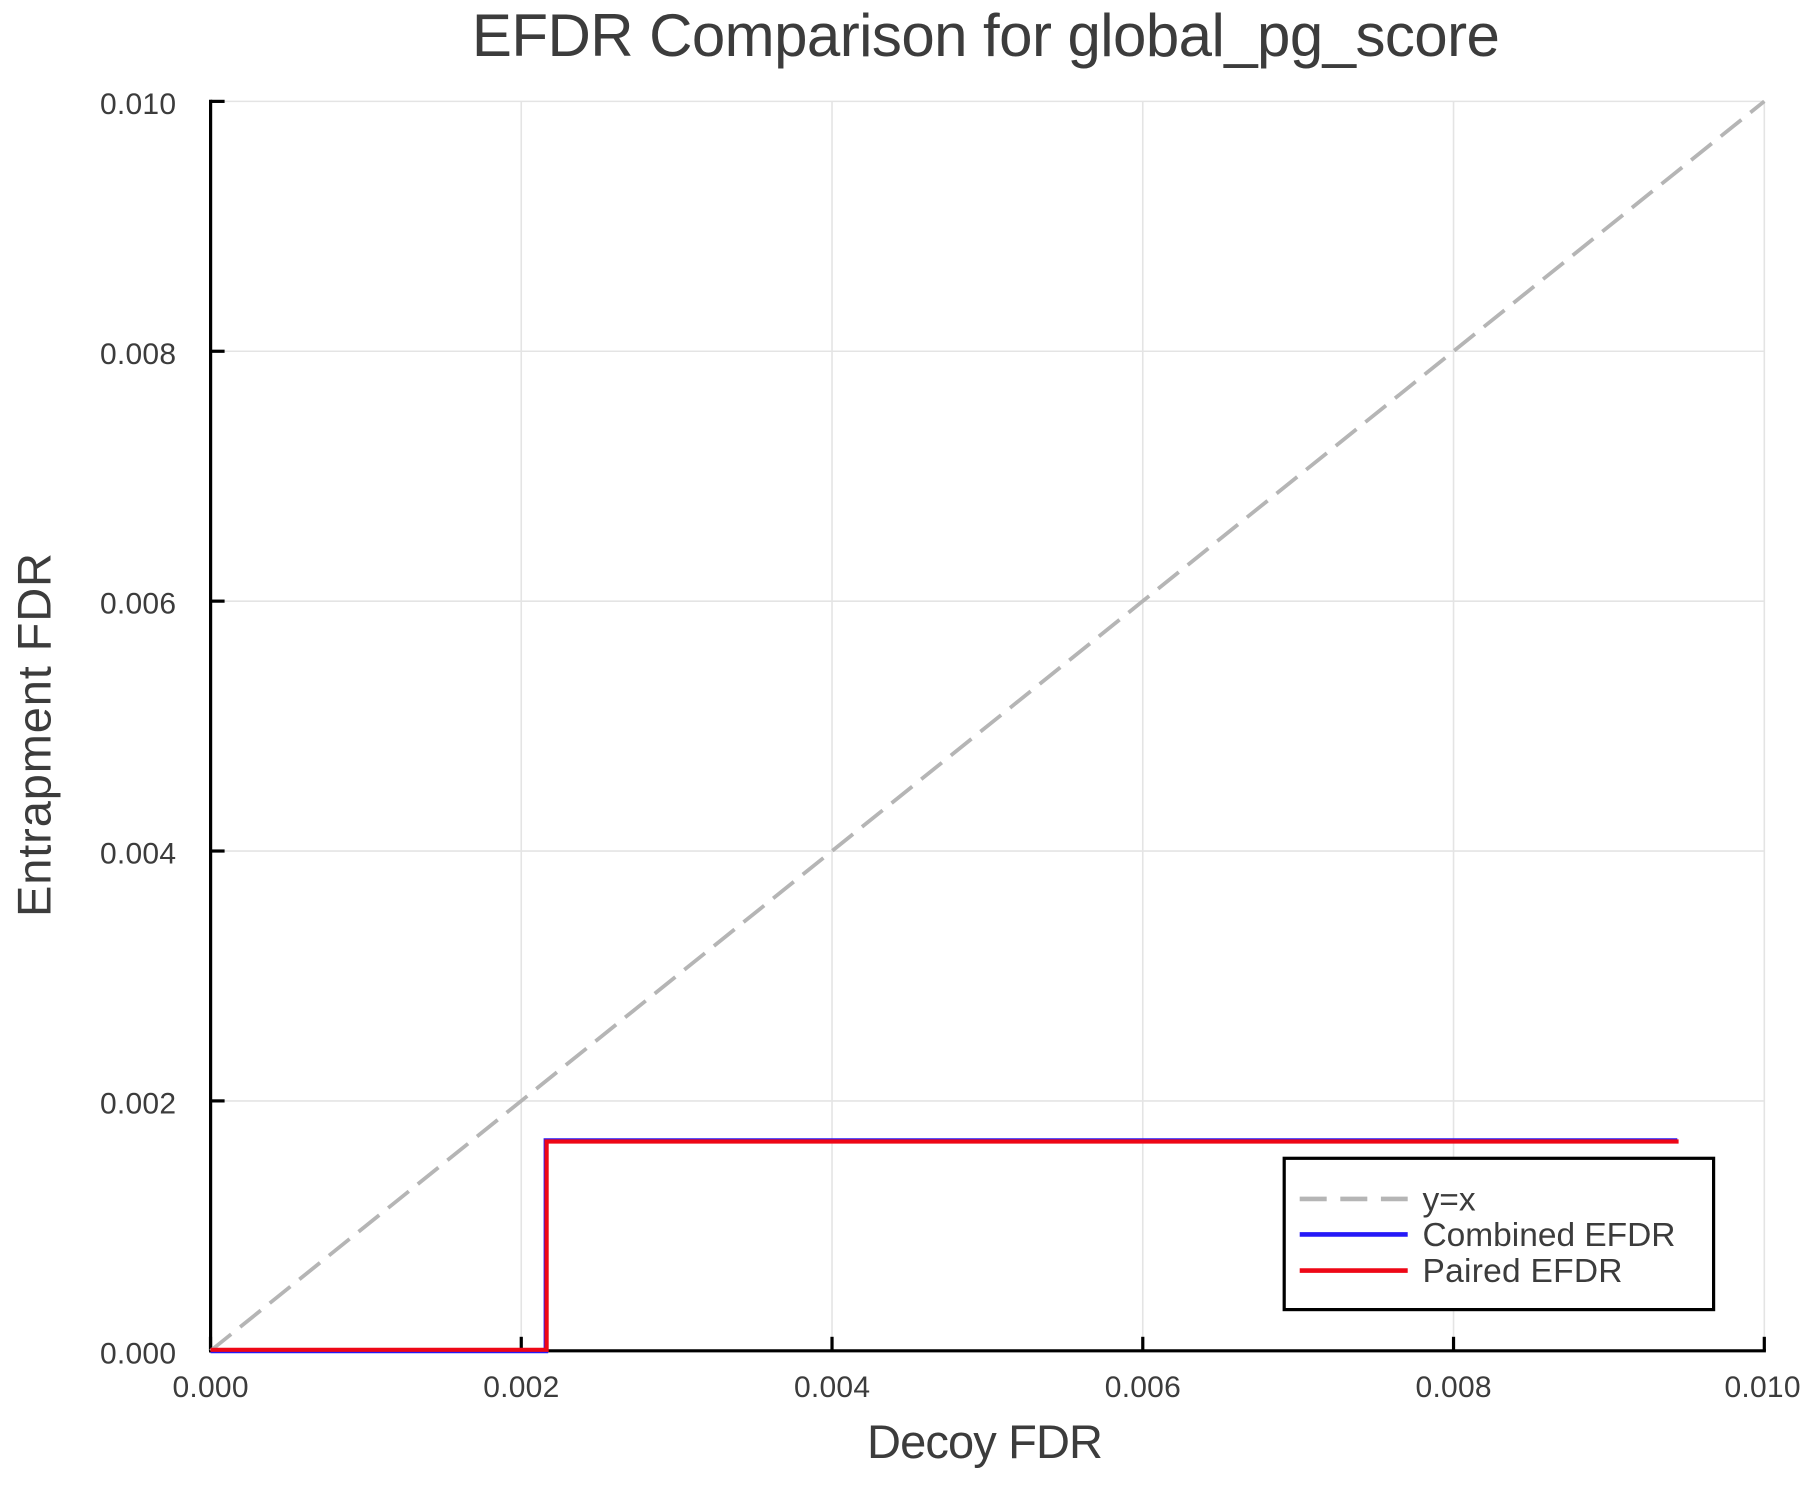 This screenshot has width=1800, height=1500. Describe the element at coordinates (986, 35) in the screenshot. I see `svg-text:EFDR Comparison for global_pg_: EFDR Comparison for global_pg_score` at that location.